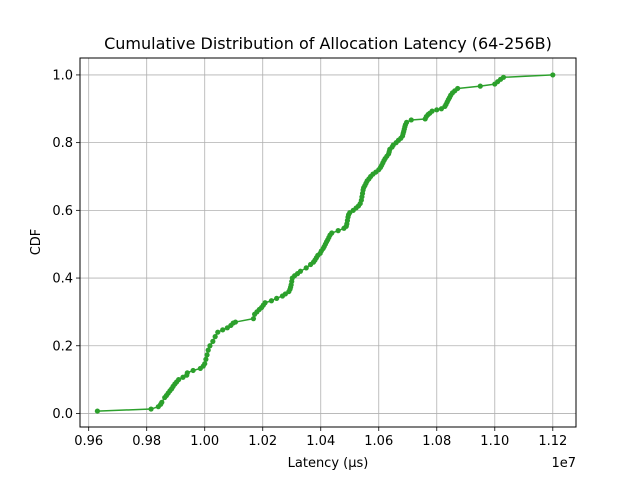 This screenshot has width=640, height=480. Describe the element at coordinates (36, 242) in the screenshot. I see `y-axis-label: CDF` at that location.